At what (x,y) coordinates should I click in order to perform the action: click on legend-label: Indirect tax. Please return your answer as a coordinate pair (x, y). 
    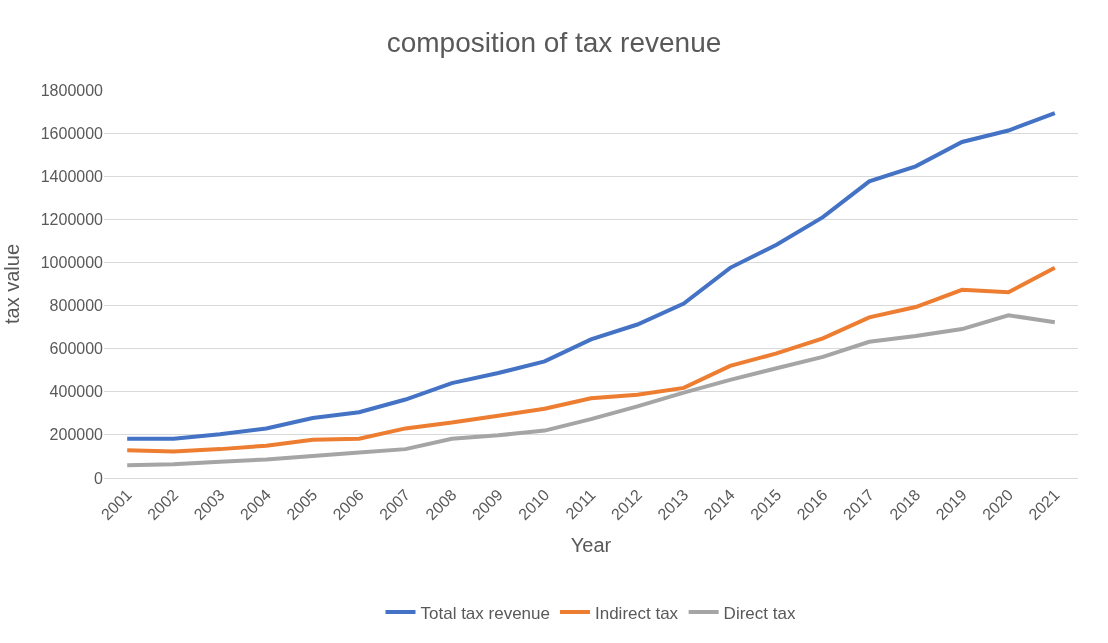
    Looking at the image, I should click on (636, 613).